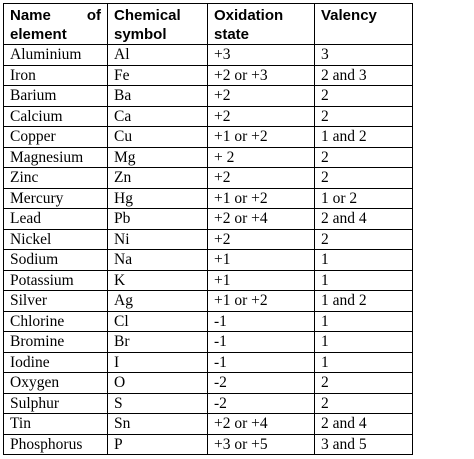  I want to click on cell-symbol: Al, so click(157, 55).